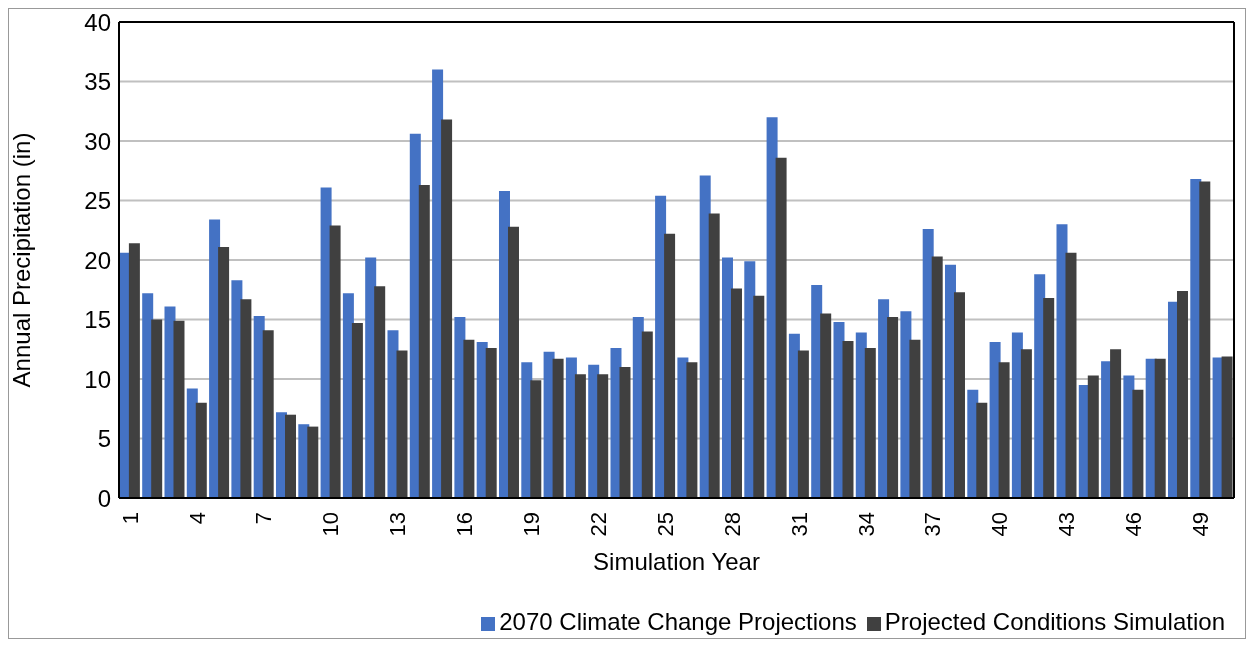 Image resolution: width=1252 pixels, height=645 pixels. What do you see at coordinates (678, 621) in the screenshot?
I see `legend-label: 2070 Climate Change Projections` at bounding box center [678, 621].